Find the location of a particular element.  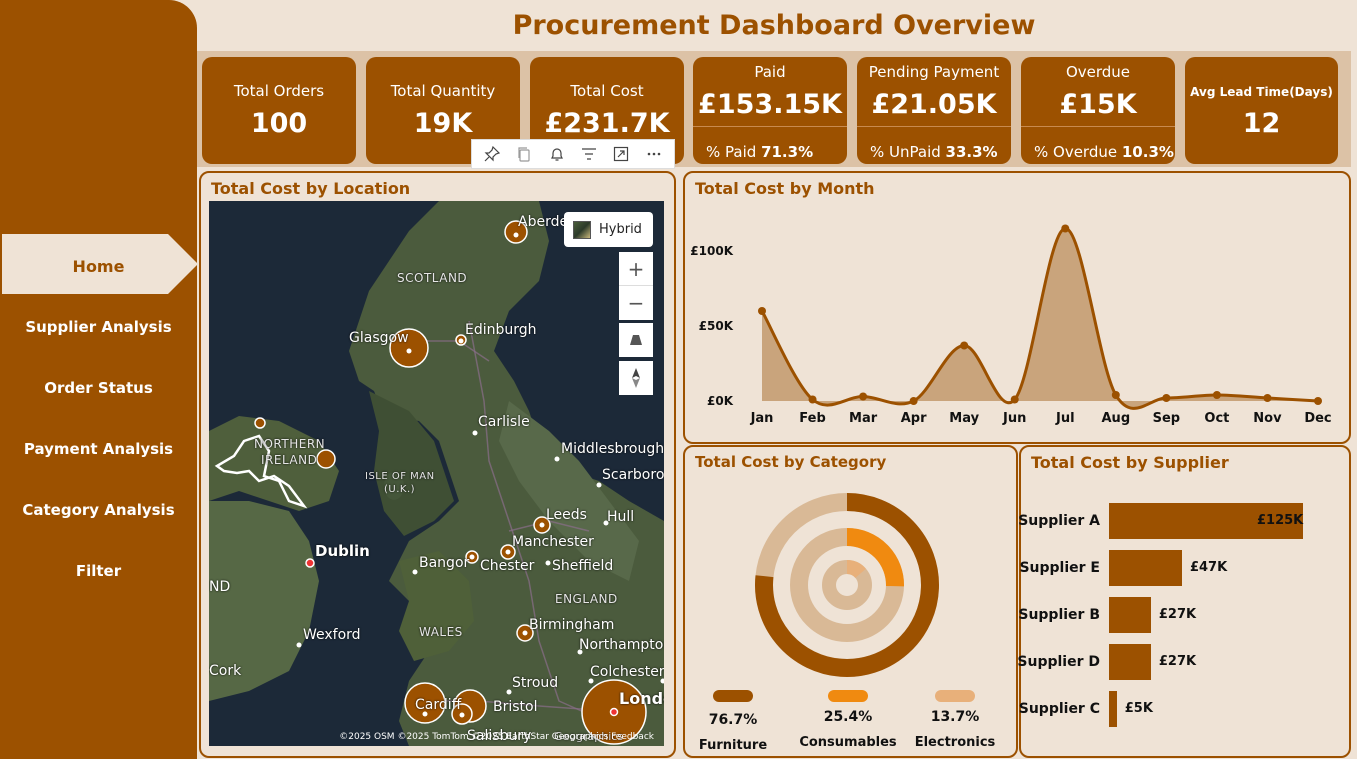

month-point-sep is located at coordinates (1166, 398).